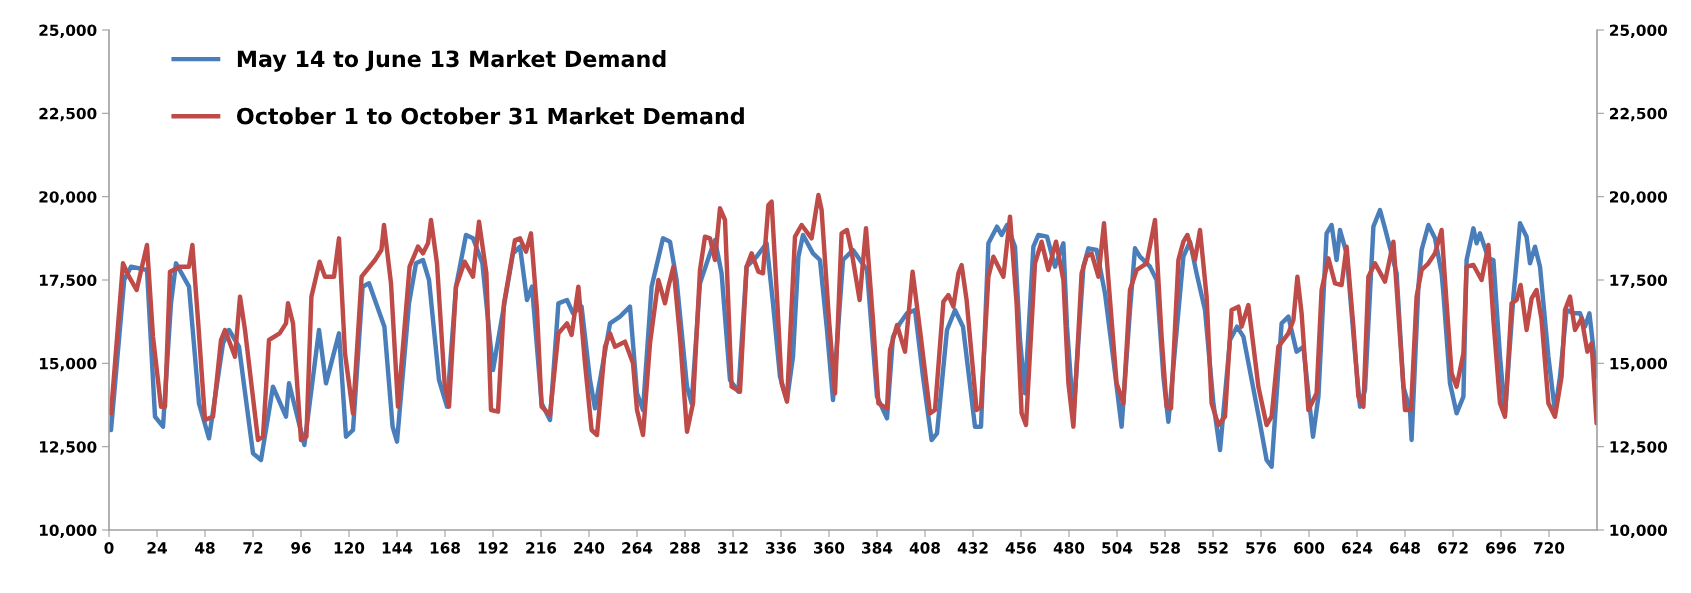 The width and height of the screenshot is (1691, 593). I want to click on x-tick-label: 600, so click(1309, 548).